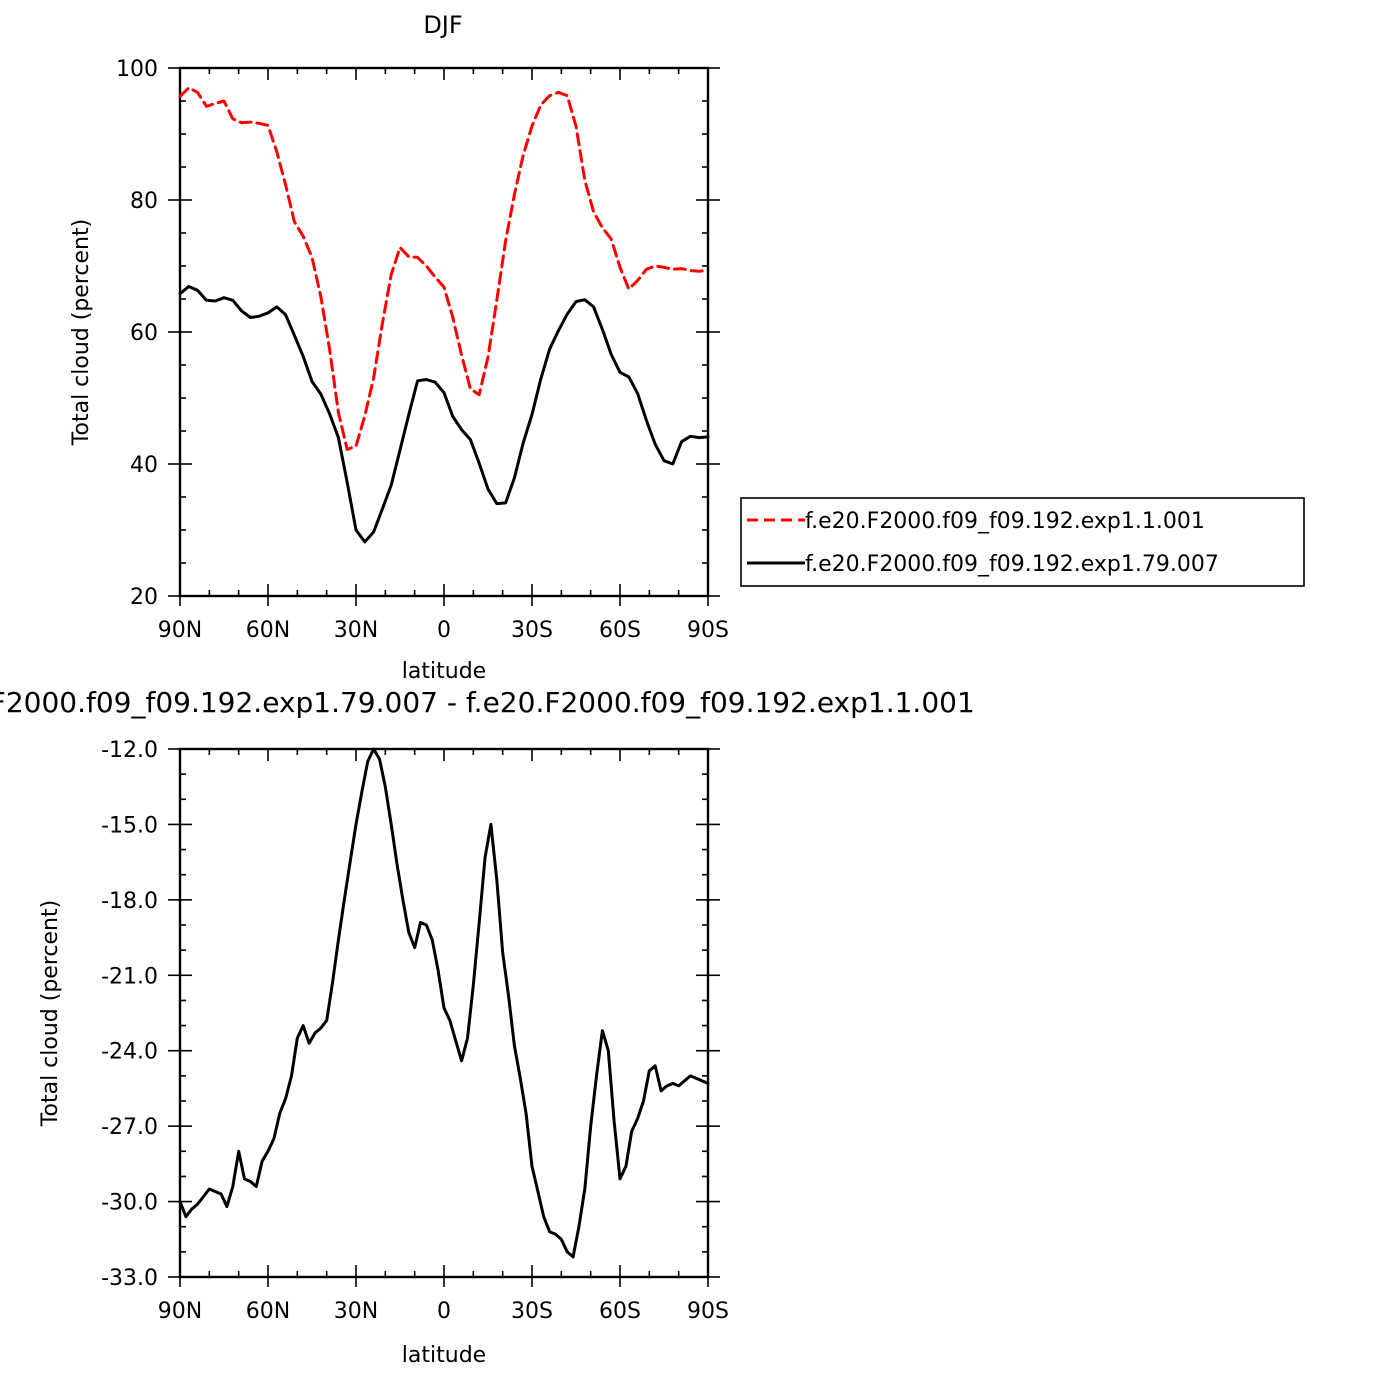  Describe the element at coordinates (444, 671) in the screenshot. I see `top-chart-x-axis-label: latitude` at that location.